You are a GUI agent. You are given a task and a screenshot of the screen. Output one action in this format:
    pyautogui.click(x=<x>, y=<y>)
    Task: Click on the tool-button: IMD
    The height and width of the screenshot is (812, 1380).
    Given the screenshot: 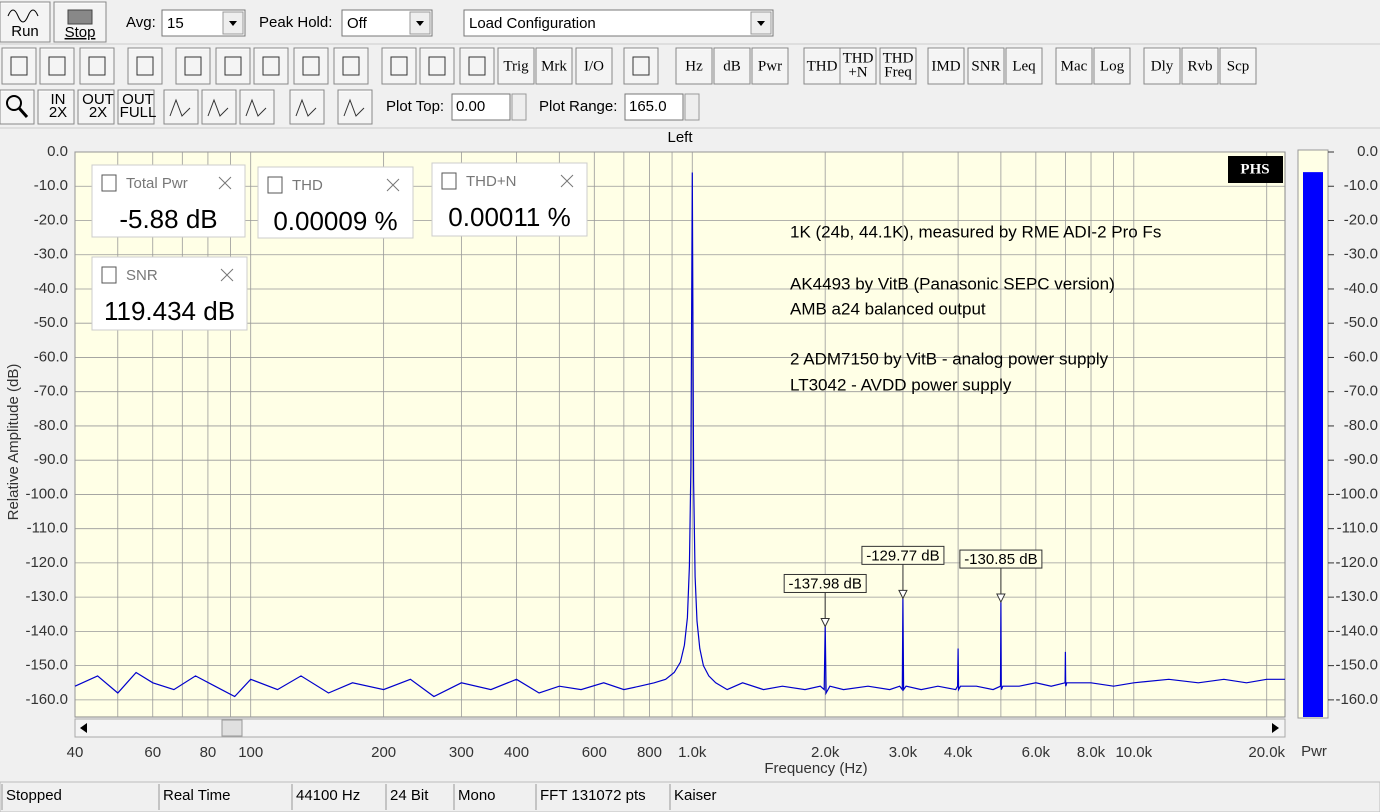 What is the action you would take?
    pyautogui.click(x=946, y=66)
    